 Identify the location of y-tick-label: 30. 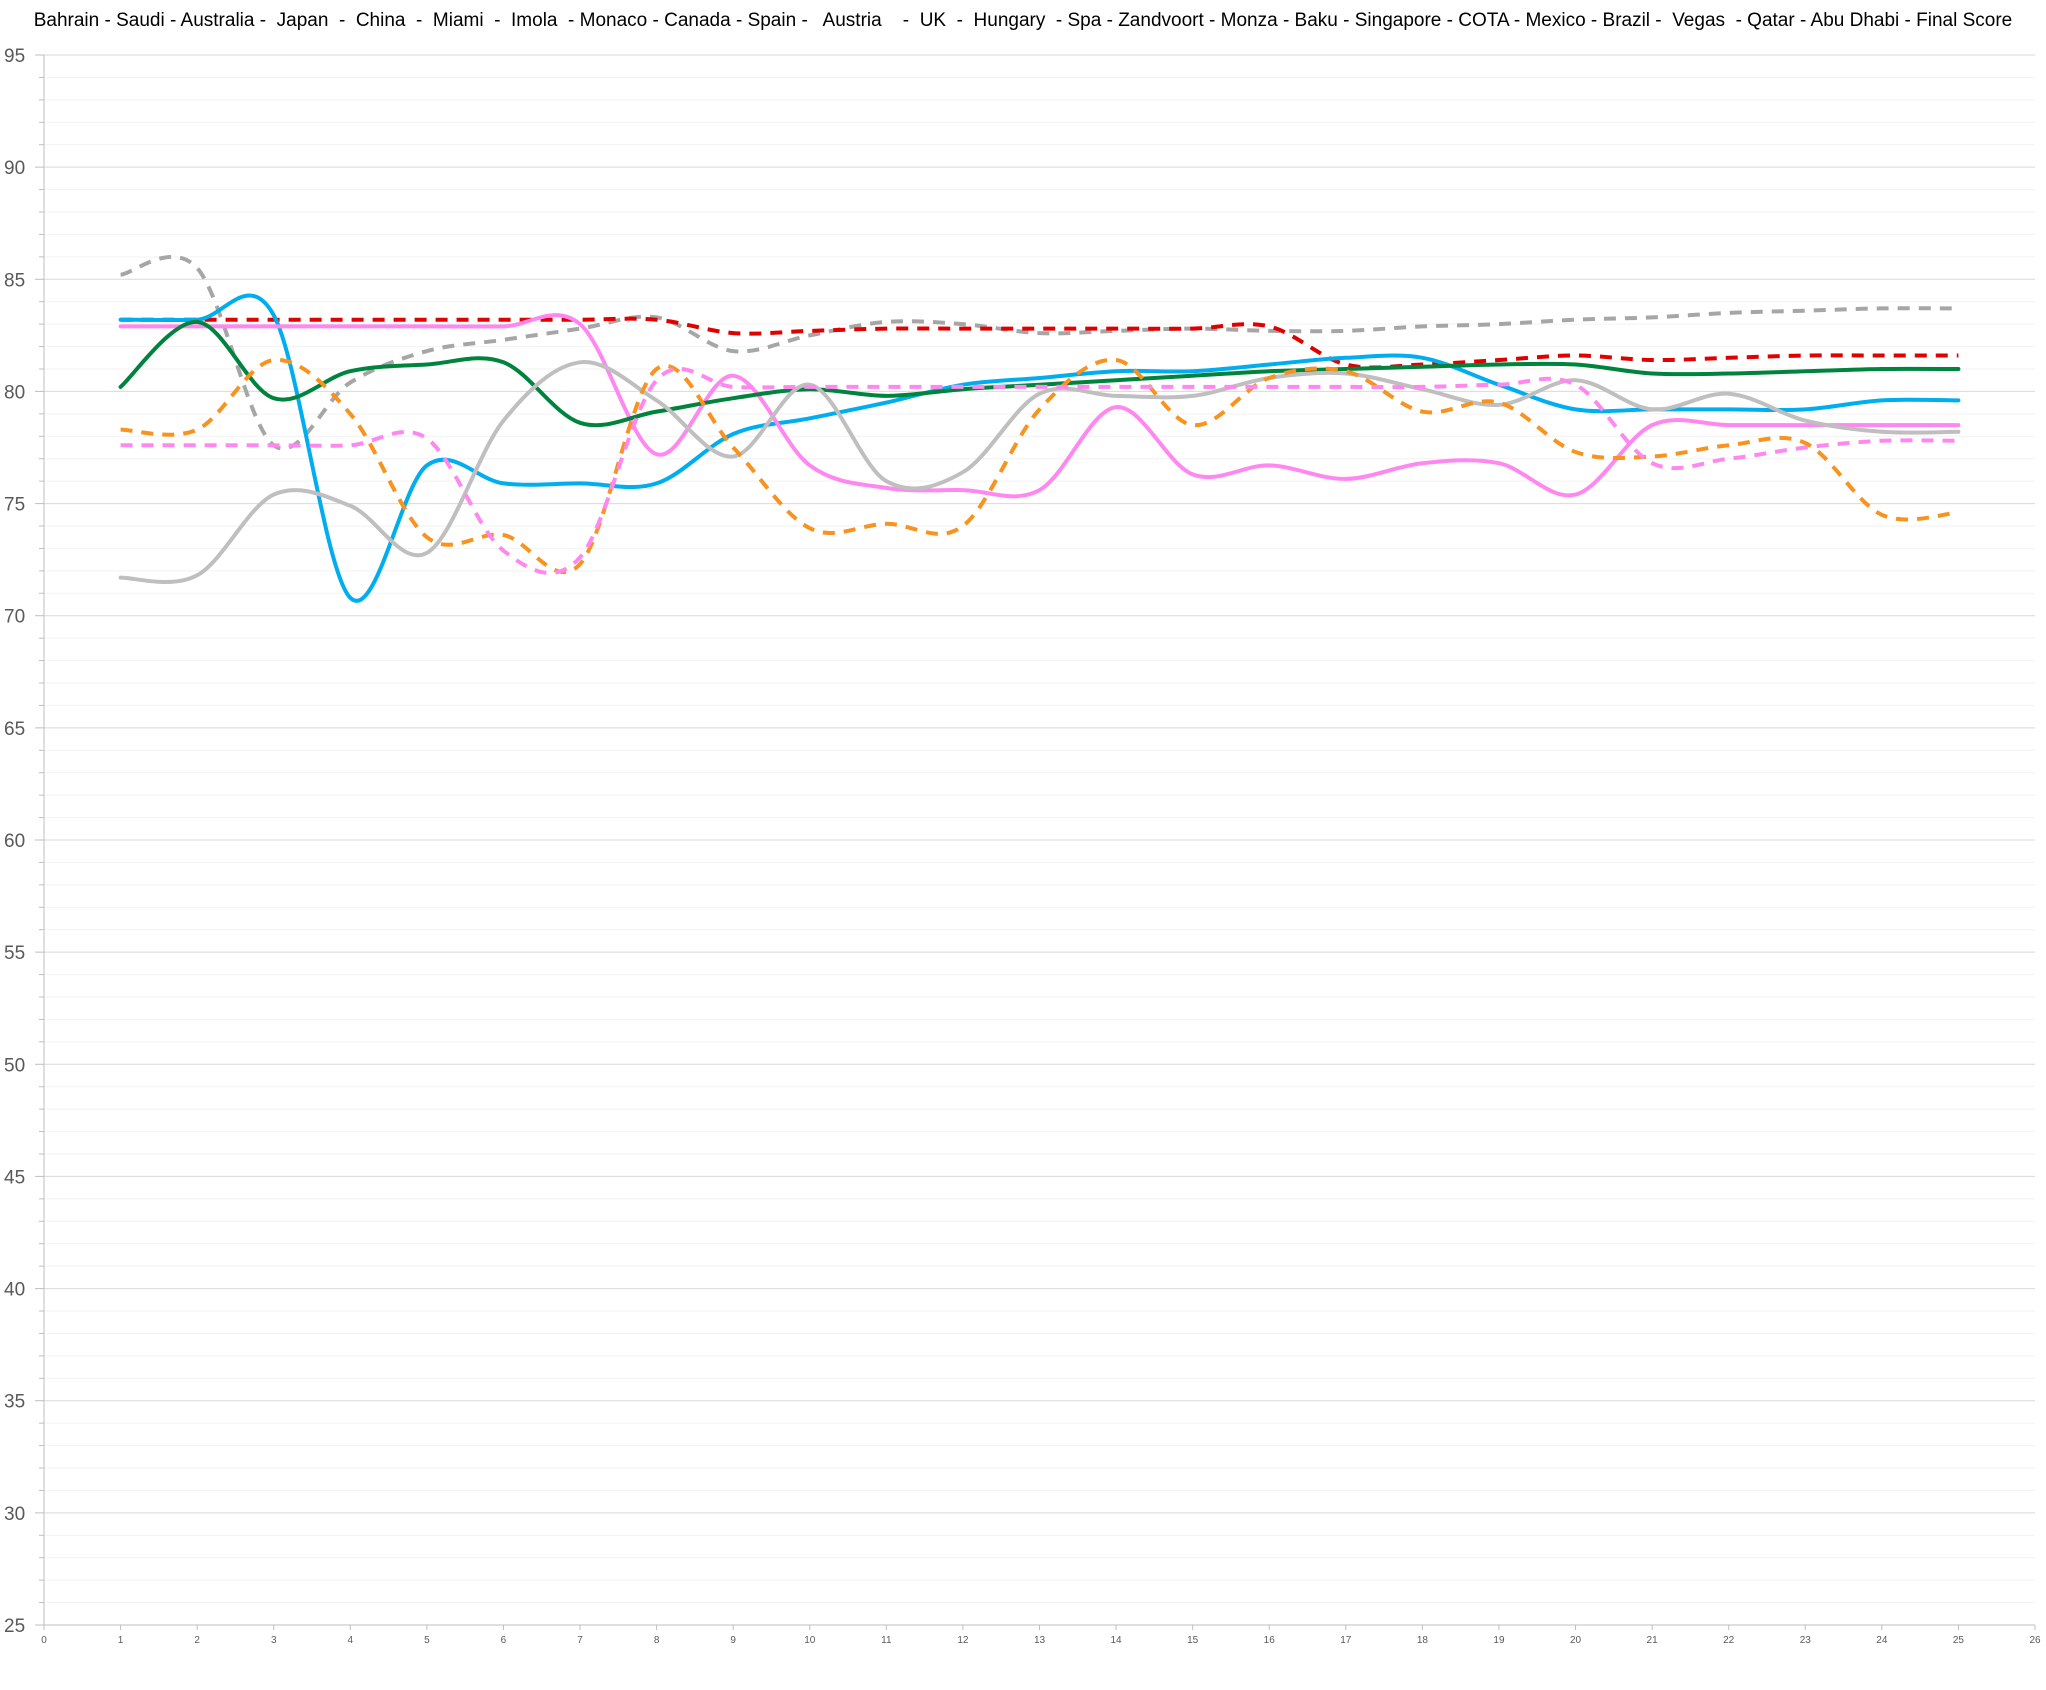
(14, 1514).